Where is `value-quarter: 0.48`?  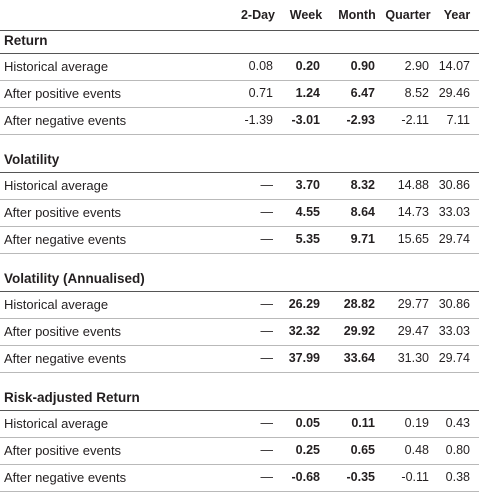 value-quarter: 0.48 is located at coordinates (416, 450).